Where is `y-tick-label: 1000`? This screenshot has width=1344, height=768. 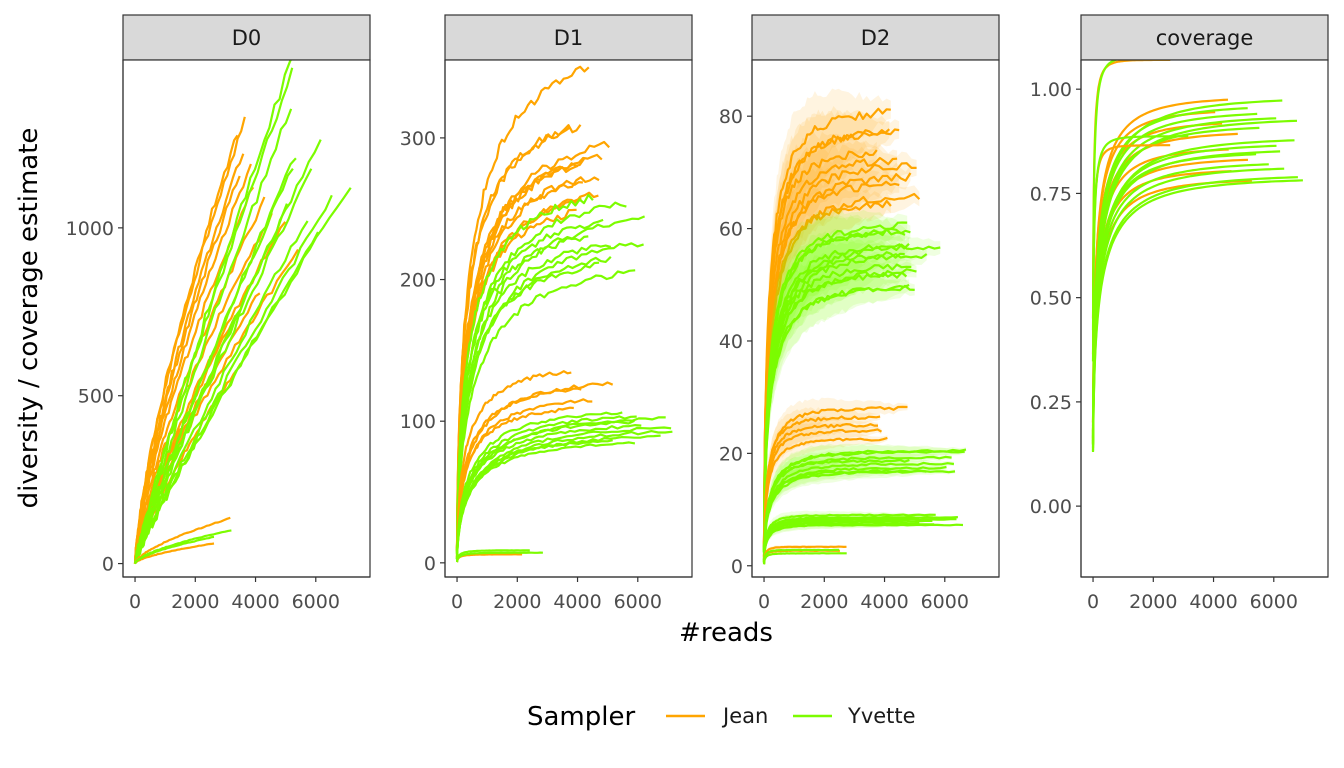 y-tick-label: 1000 is located at coordinates (90, 229).